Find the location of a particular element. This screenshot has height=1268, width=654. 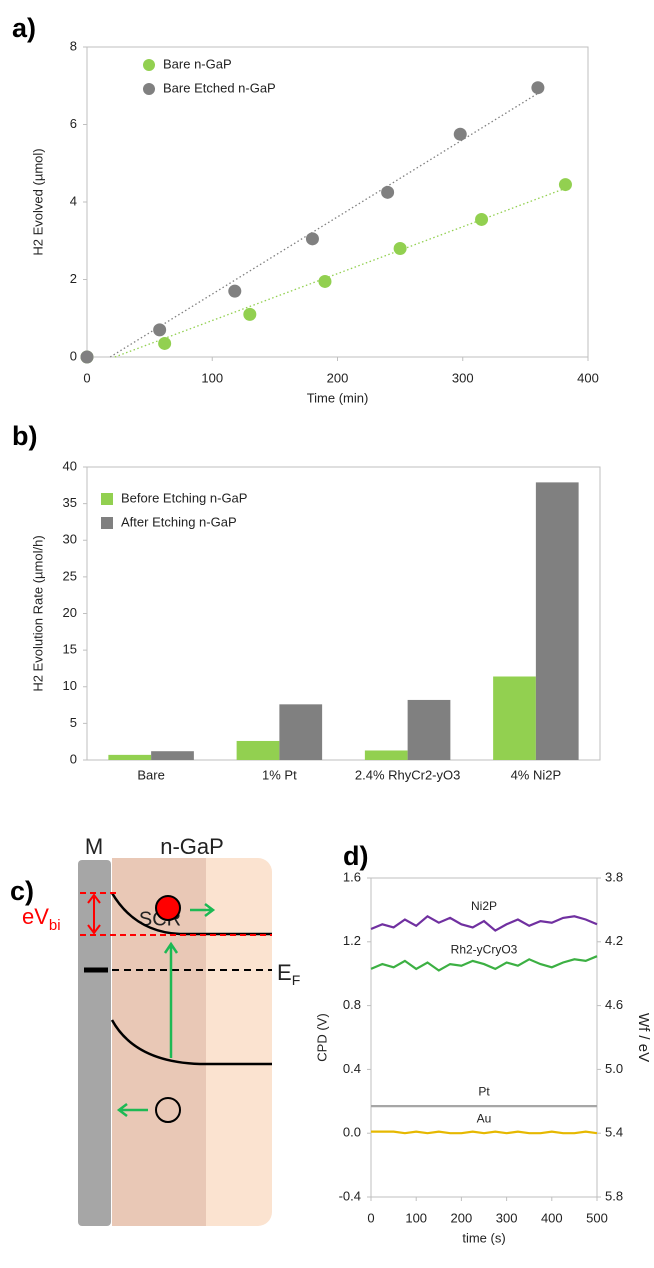

x-tick-label: 0 is located at coordinates (86, 377).